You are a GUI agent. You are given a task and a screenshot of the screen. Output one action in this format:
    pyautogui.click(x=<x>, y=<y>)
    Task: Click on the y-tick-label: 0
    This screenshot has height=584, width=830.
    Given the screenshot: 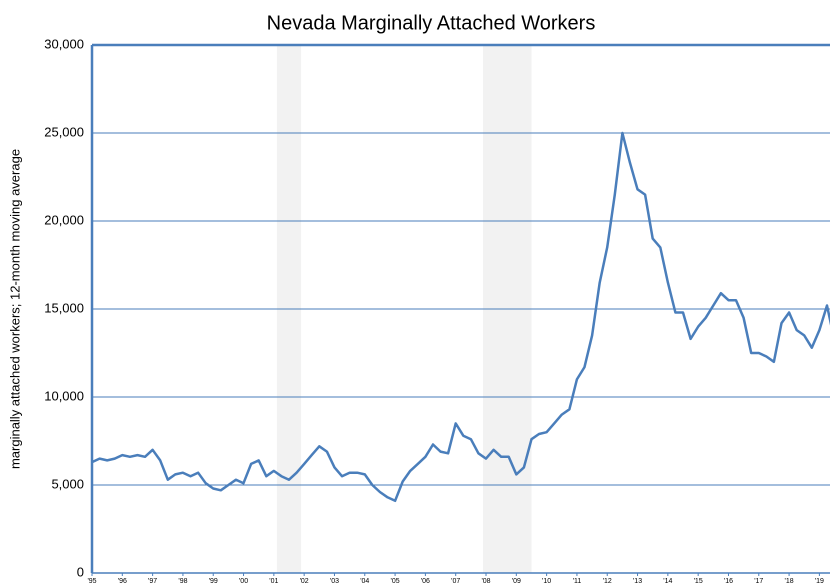 What is the action you would take?
    pyautogui.click(x=80, y=571)
    